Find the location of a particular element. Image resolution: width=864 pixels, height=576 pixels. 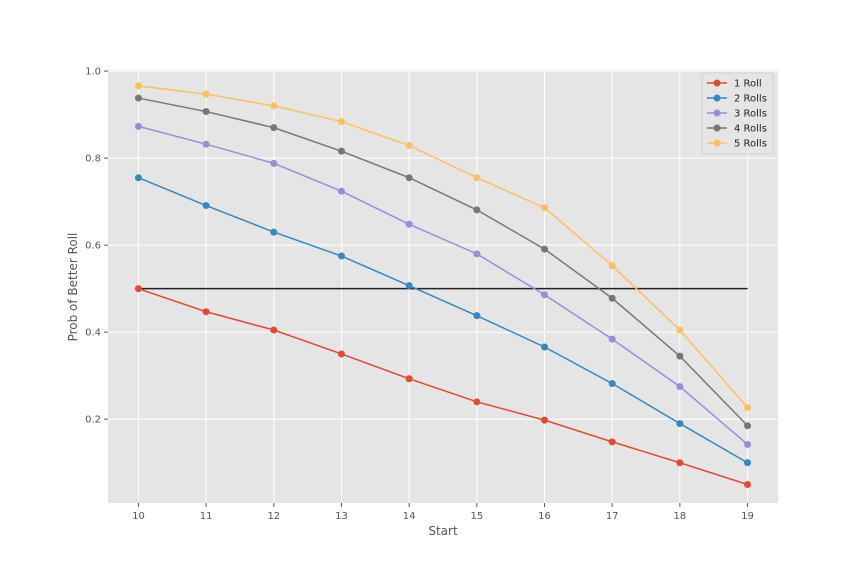

legend-item: 4 Rolls is located at coordinates (737, 129).